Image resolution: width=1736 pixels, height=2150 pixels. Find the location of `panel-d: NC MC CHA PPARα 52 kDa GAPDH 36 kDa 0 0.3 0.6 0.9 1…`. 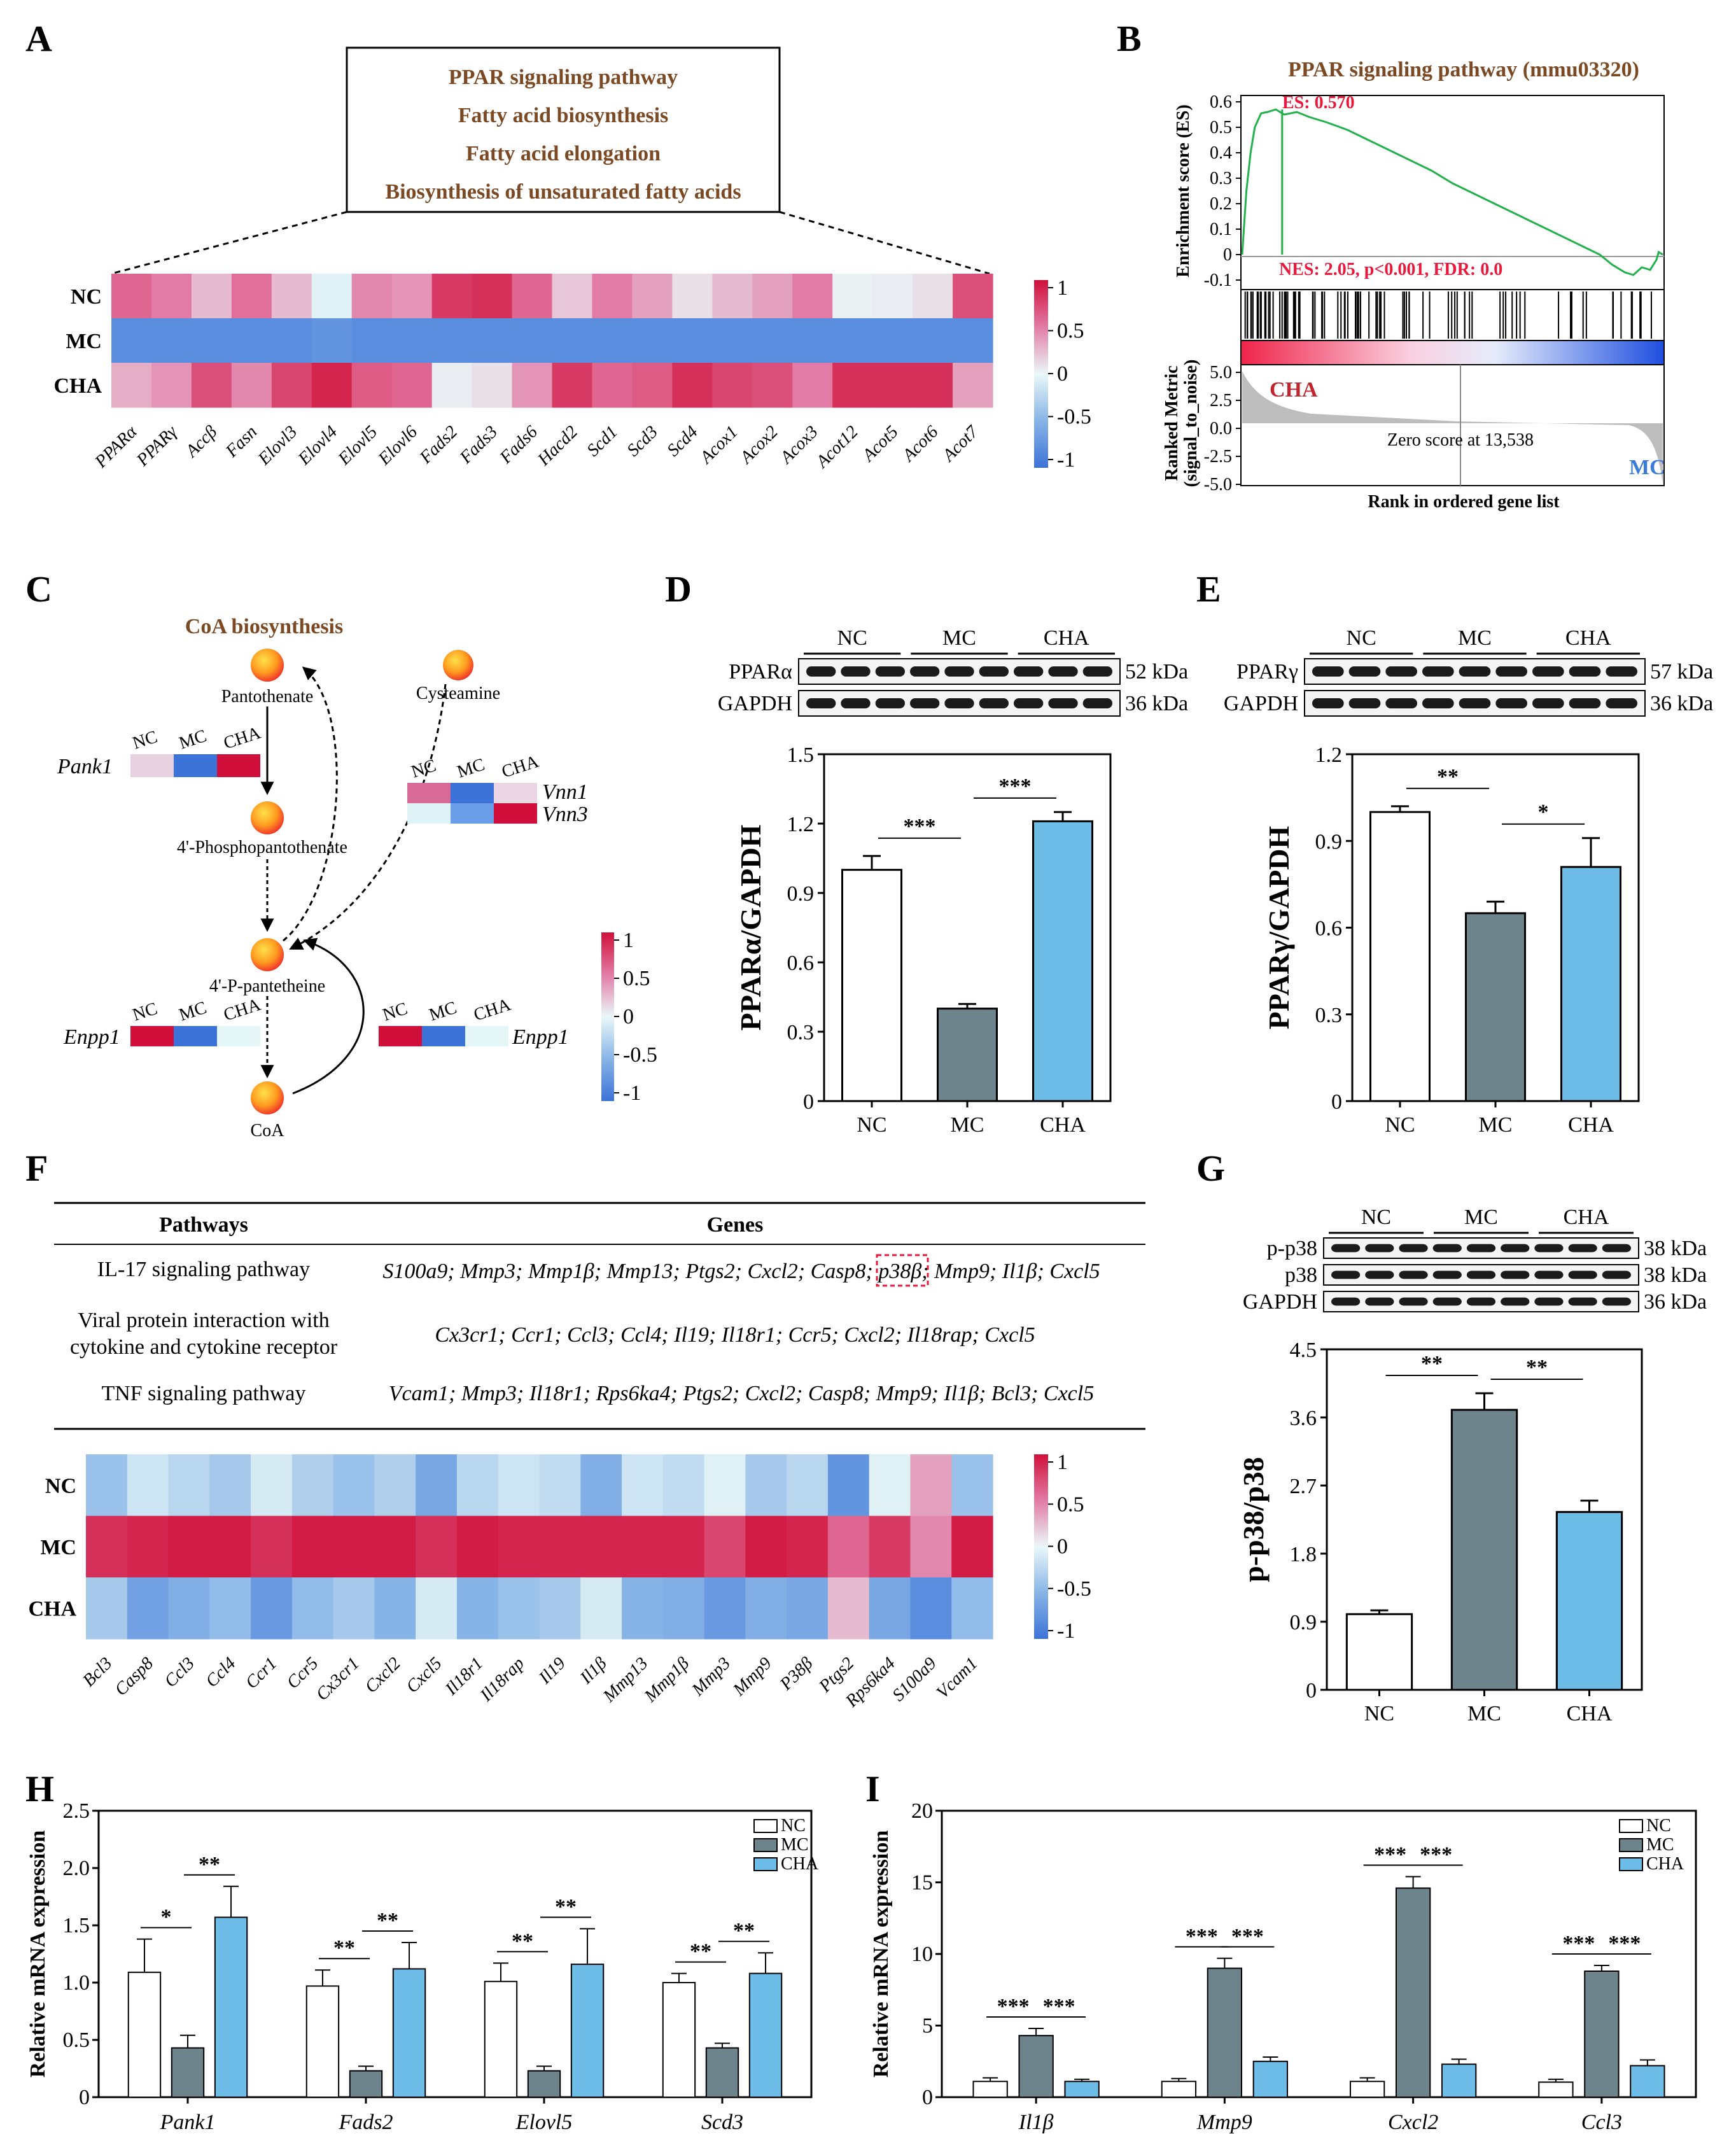

panel-d: NC MC CHA PPARα 52 kDa GAPDH 36 kDa 0 0.3 0.6 0.9 1… is located at coordinates (953, 881).